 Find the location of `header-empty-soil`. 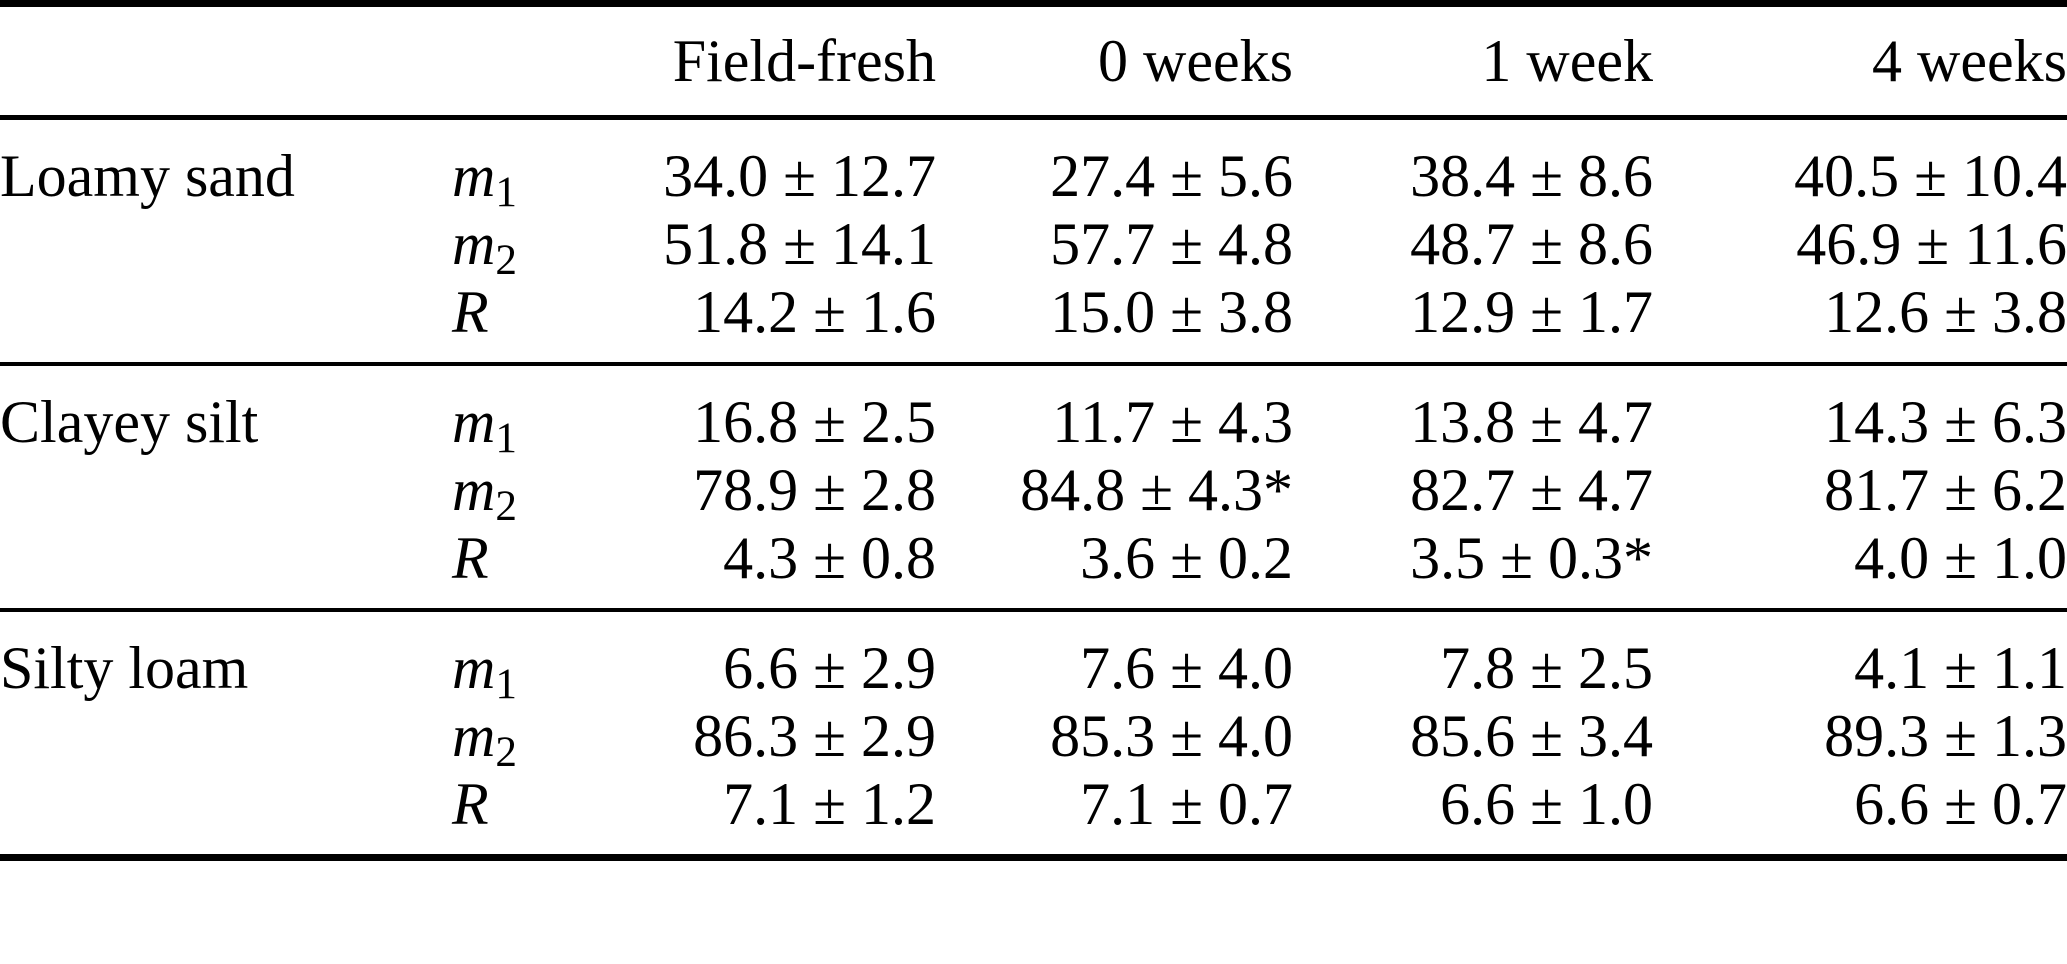

header-empty-soil is located at coordinates (226, 61).